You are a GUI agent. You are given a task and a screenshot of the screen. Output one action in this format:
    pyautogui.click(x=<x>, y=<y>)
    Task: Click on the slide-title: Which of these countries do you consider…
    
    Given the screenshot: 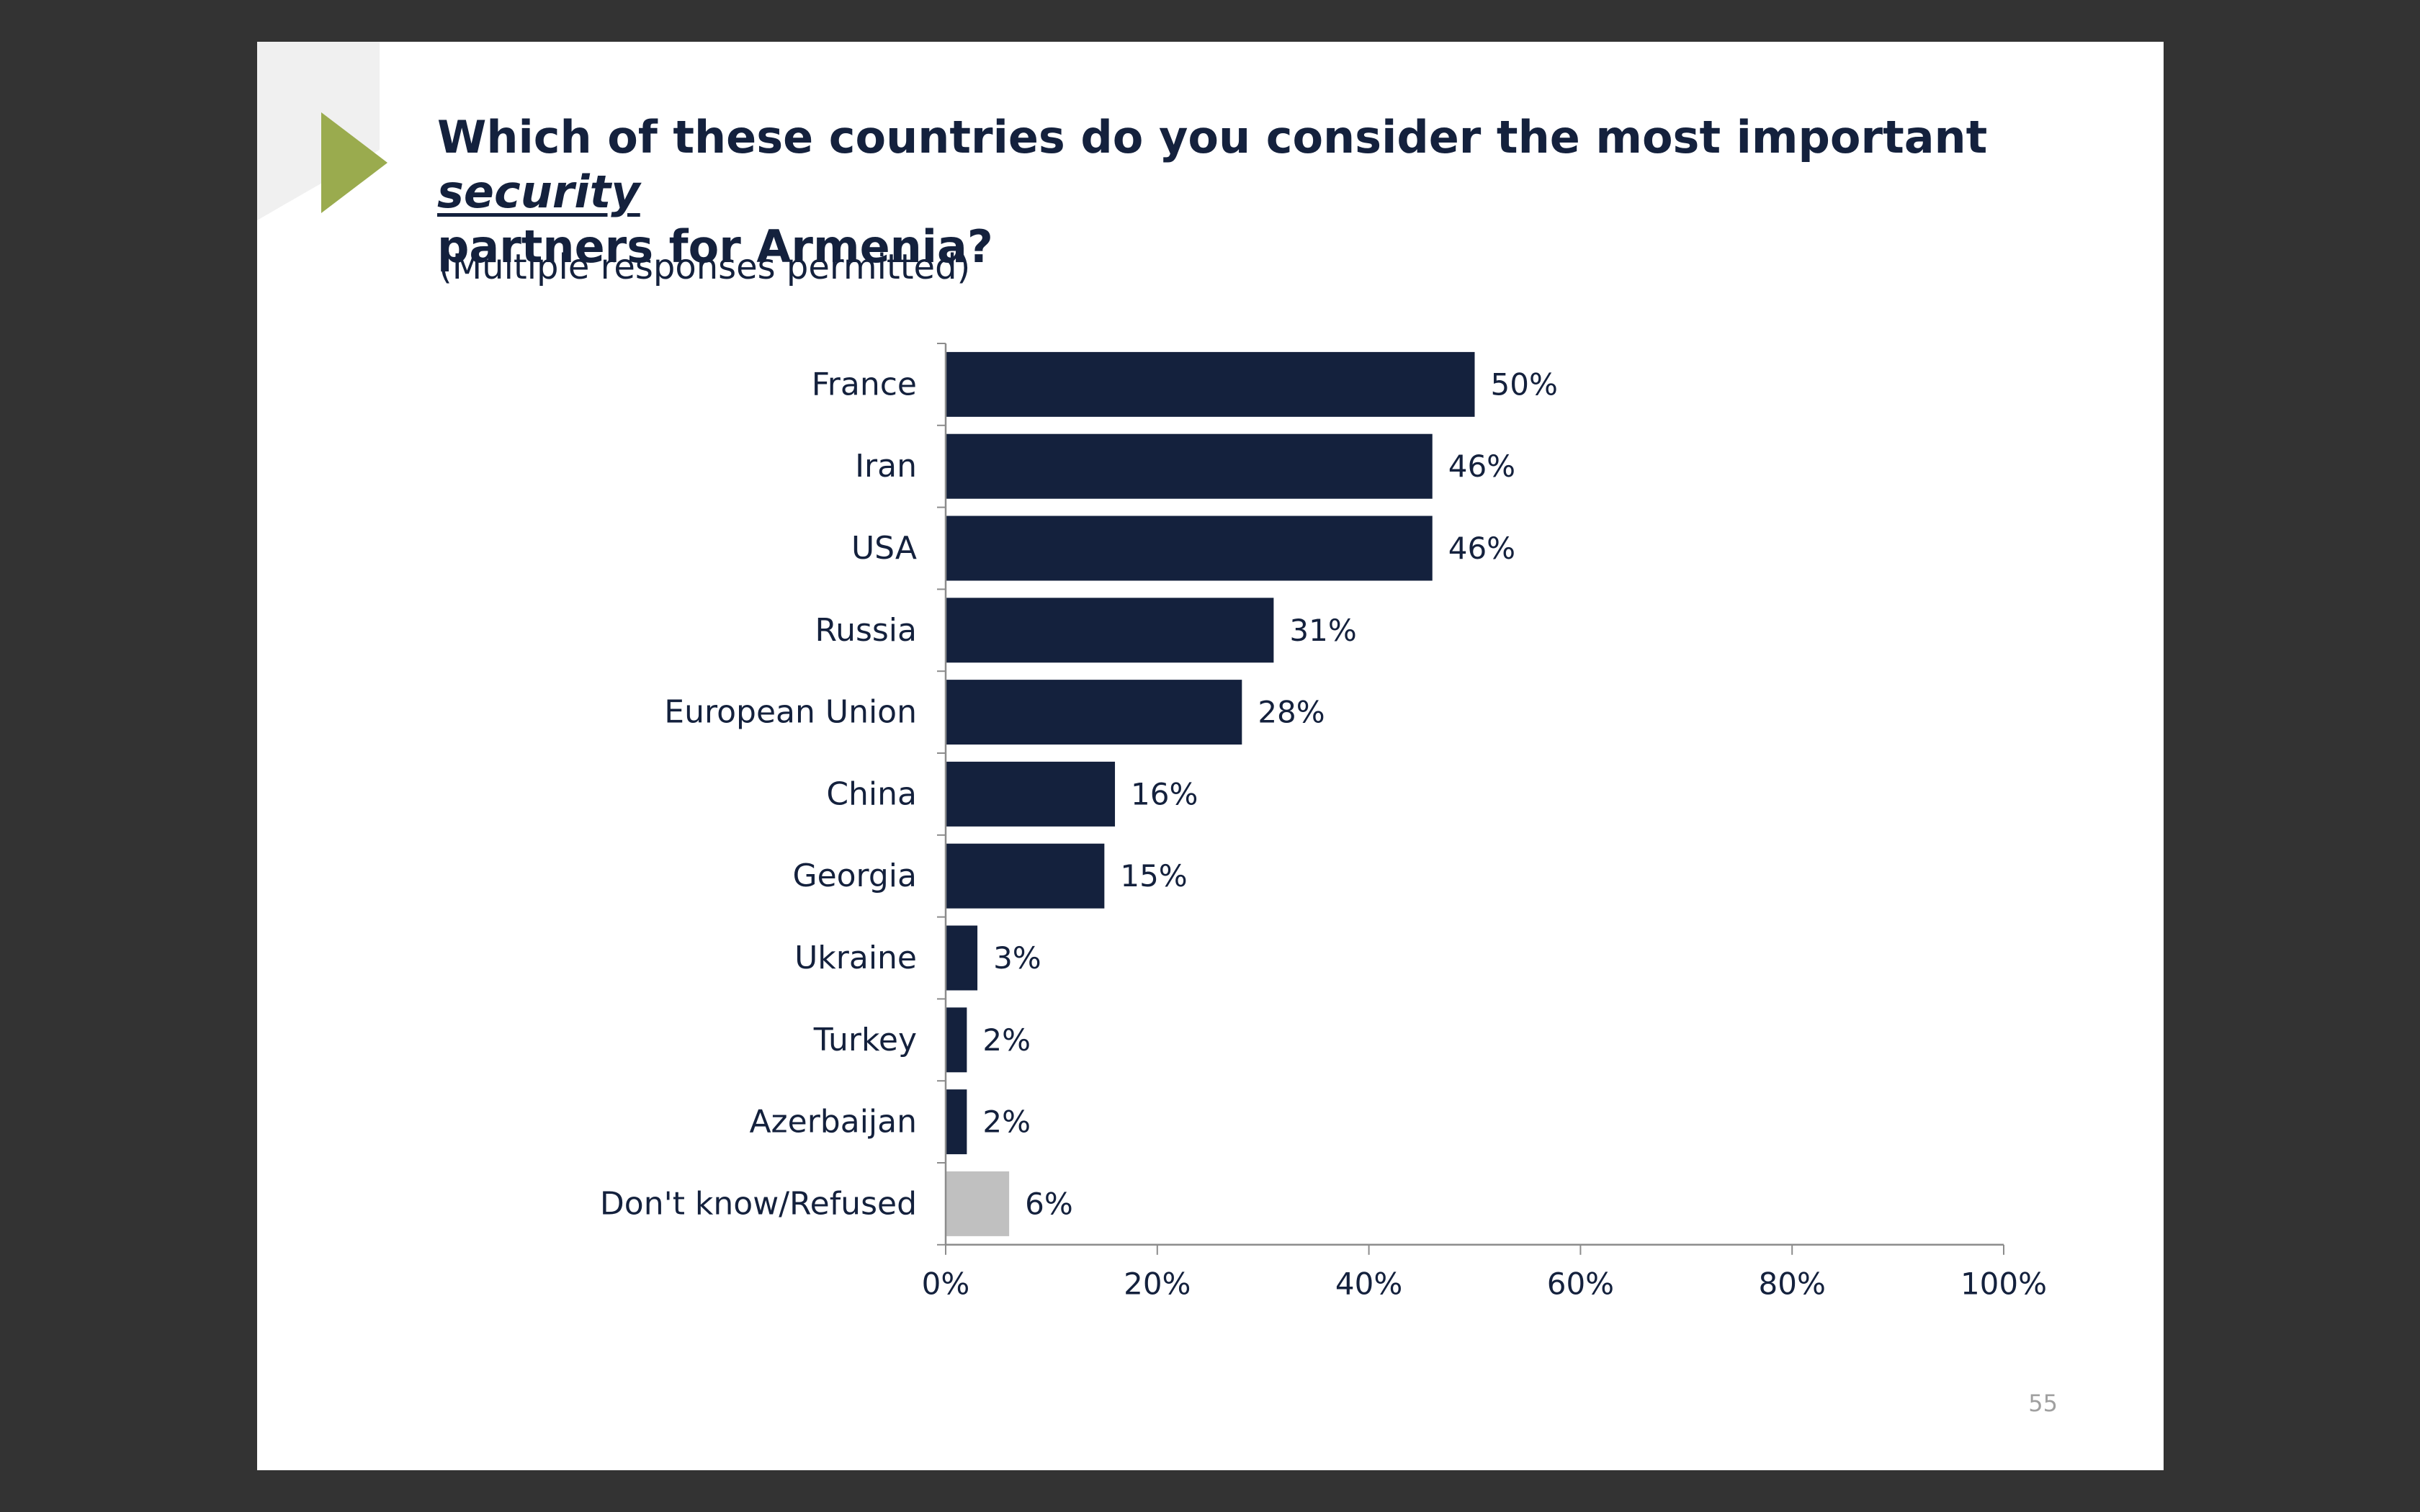 What is the action you would take?
    pyautogui.click(x=1265, y=192)
    